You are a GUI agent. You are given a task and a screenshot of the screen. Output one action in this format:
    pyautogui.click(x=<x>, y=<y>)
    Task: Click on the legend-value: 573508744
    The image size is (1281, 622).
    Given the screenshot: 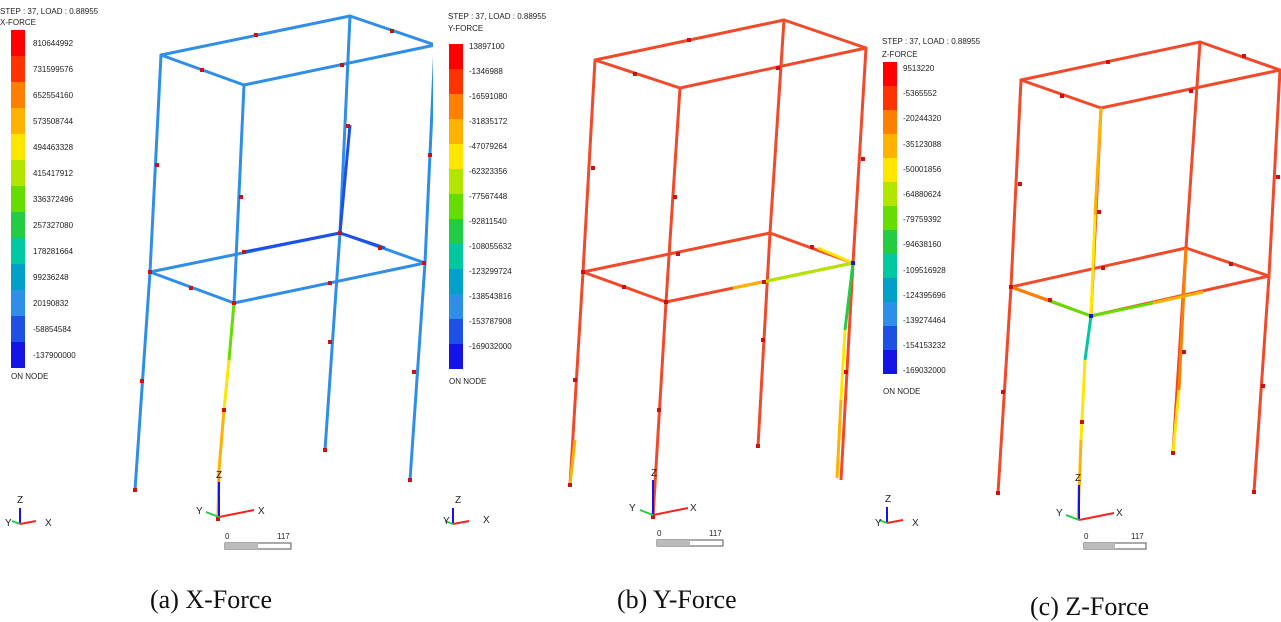 What is the action you would take?
    pyautogui.click(x=53, y=121)
    